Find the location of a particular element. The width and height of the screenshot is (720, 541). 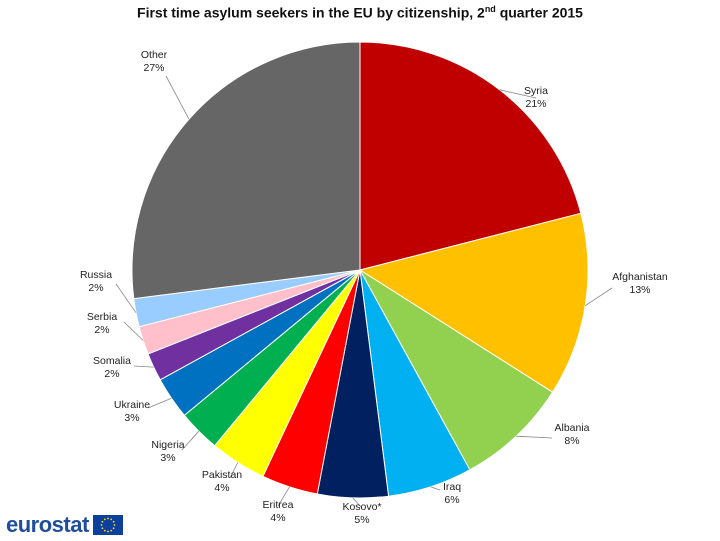

slice-label: Nigeria 3% is located at coordinates (167, 451).